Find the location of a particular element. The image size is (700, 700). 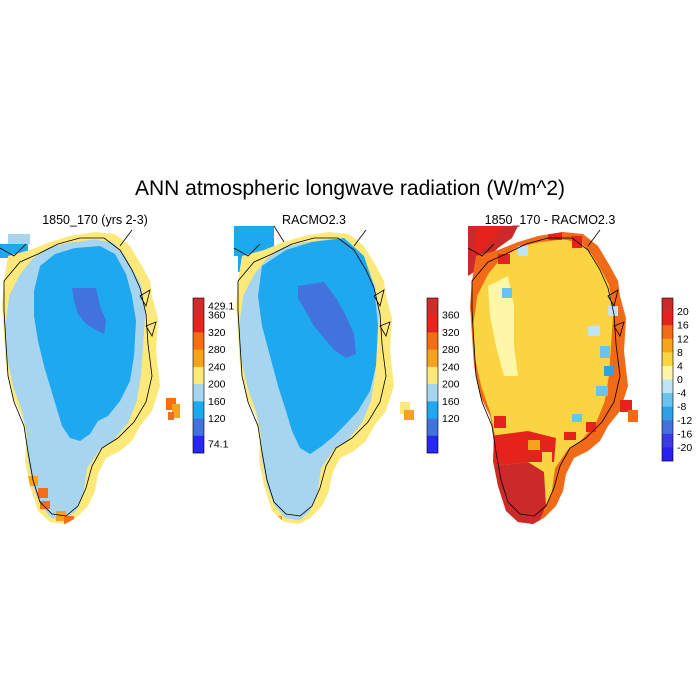

colorbar-tick-label: 429.1 is located at coordinates (221, 307).